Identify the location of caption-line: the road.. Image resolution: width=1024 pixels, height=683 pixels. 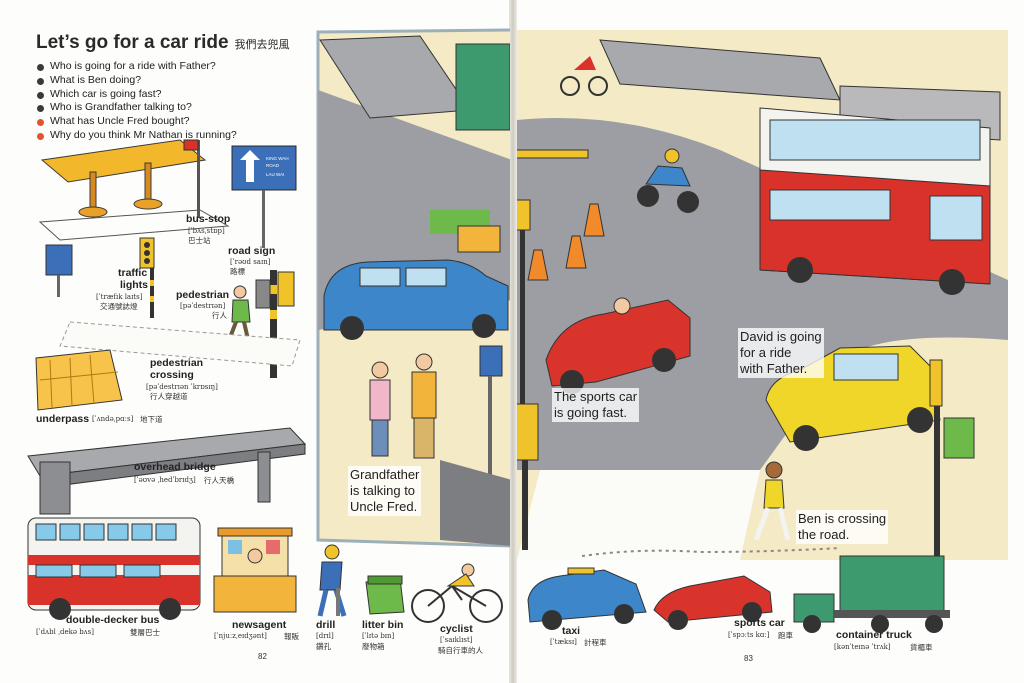
(824, 534).